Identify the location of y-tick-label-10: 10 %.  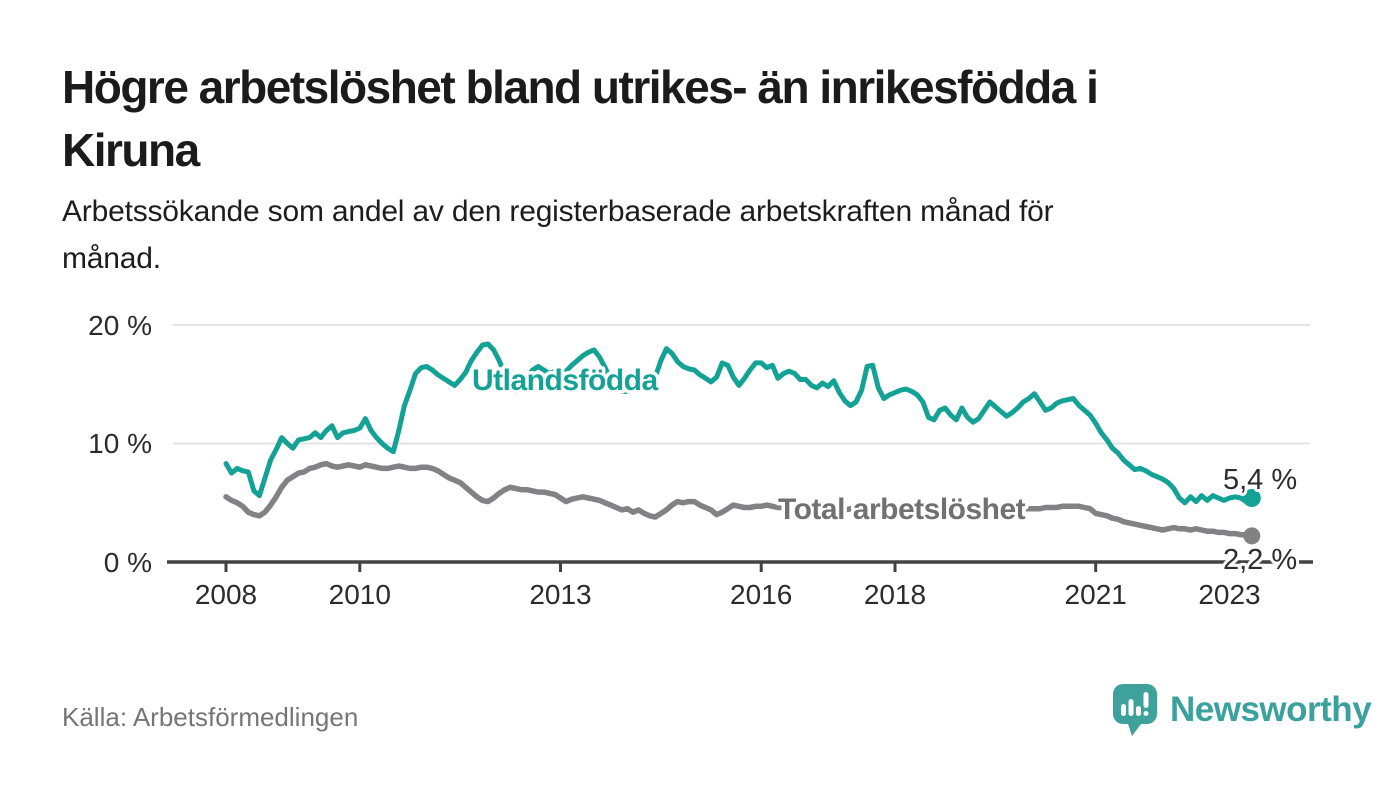
(120, 443).